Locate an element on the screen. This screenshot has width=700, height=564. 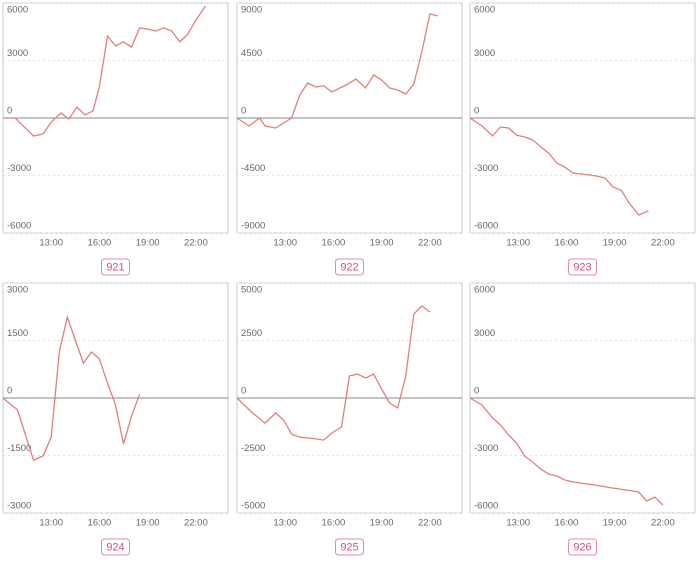
y-tick-label: 4500 is located at coordinates (251, 53).